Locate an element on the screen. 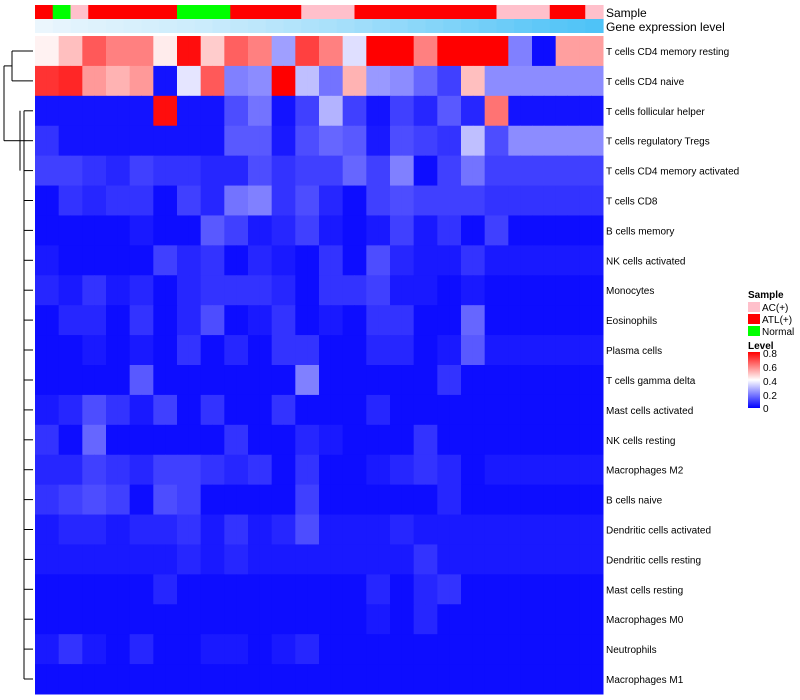  gene-expression-annotation-cell is located at coordinates (186, 26).